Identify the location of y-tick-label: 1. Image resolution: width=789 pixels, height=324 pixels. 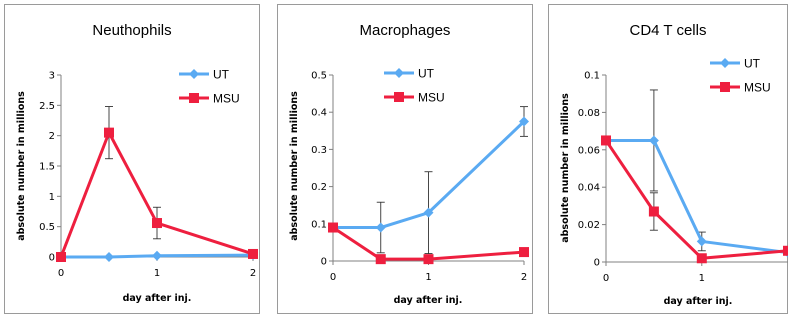
(52, 197).